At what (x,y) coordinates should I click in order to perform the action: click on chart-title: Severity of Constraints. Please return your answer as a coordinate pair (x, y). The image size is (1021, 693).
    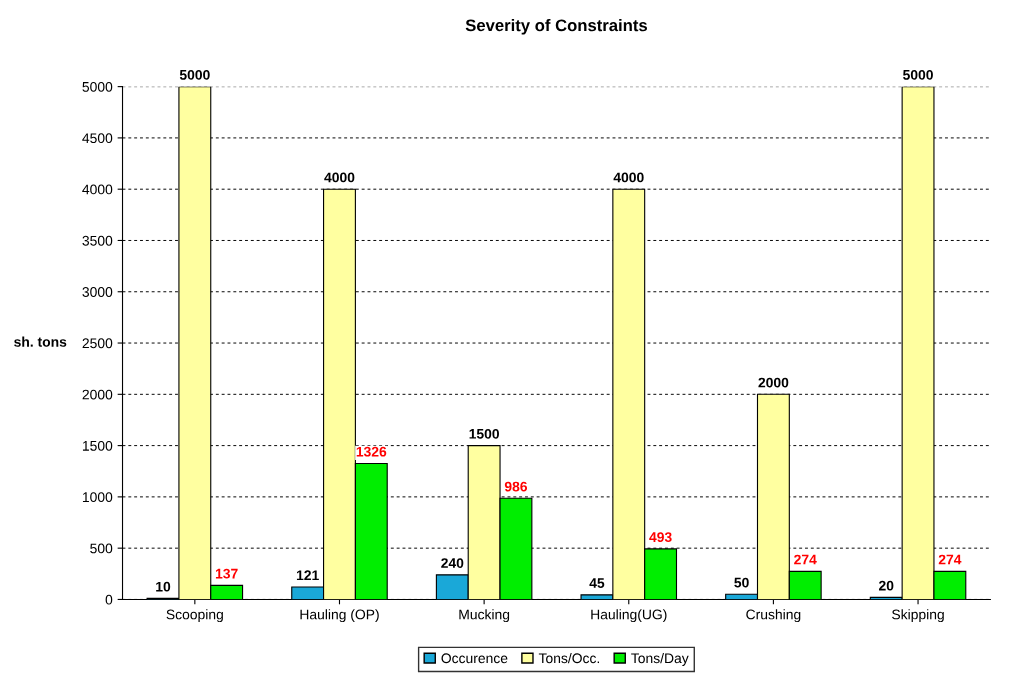
    Looking at the image, I should click on (556, 26).